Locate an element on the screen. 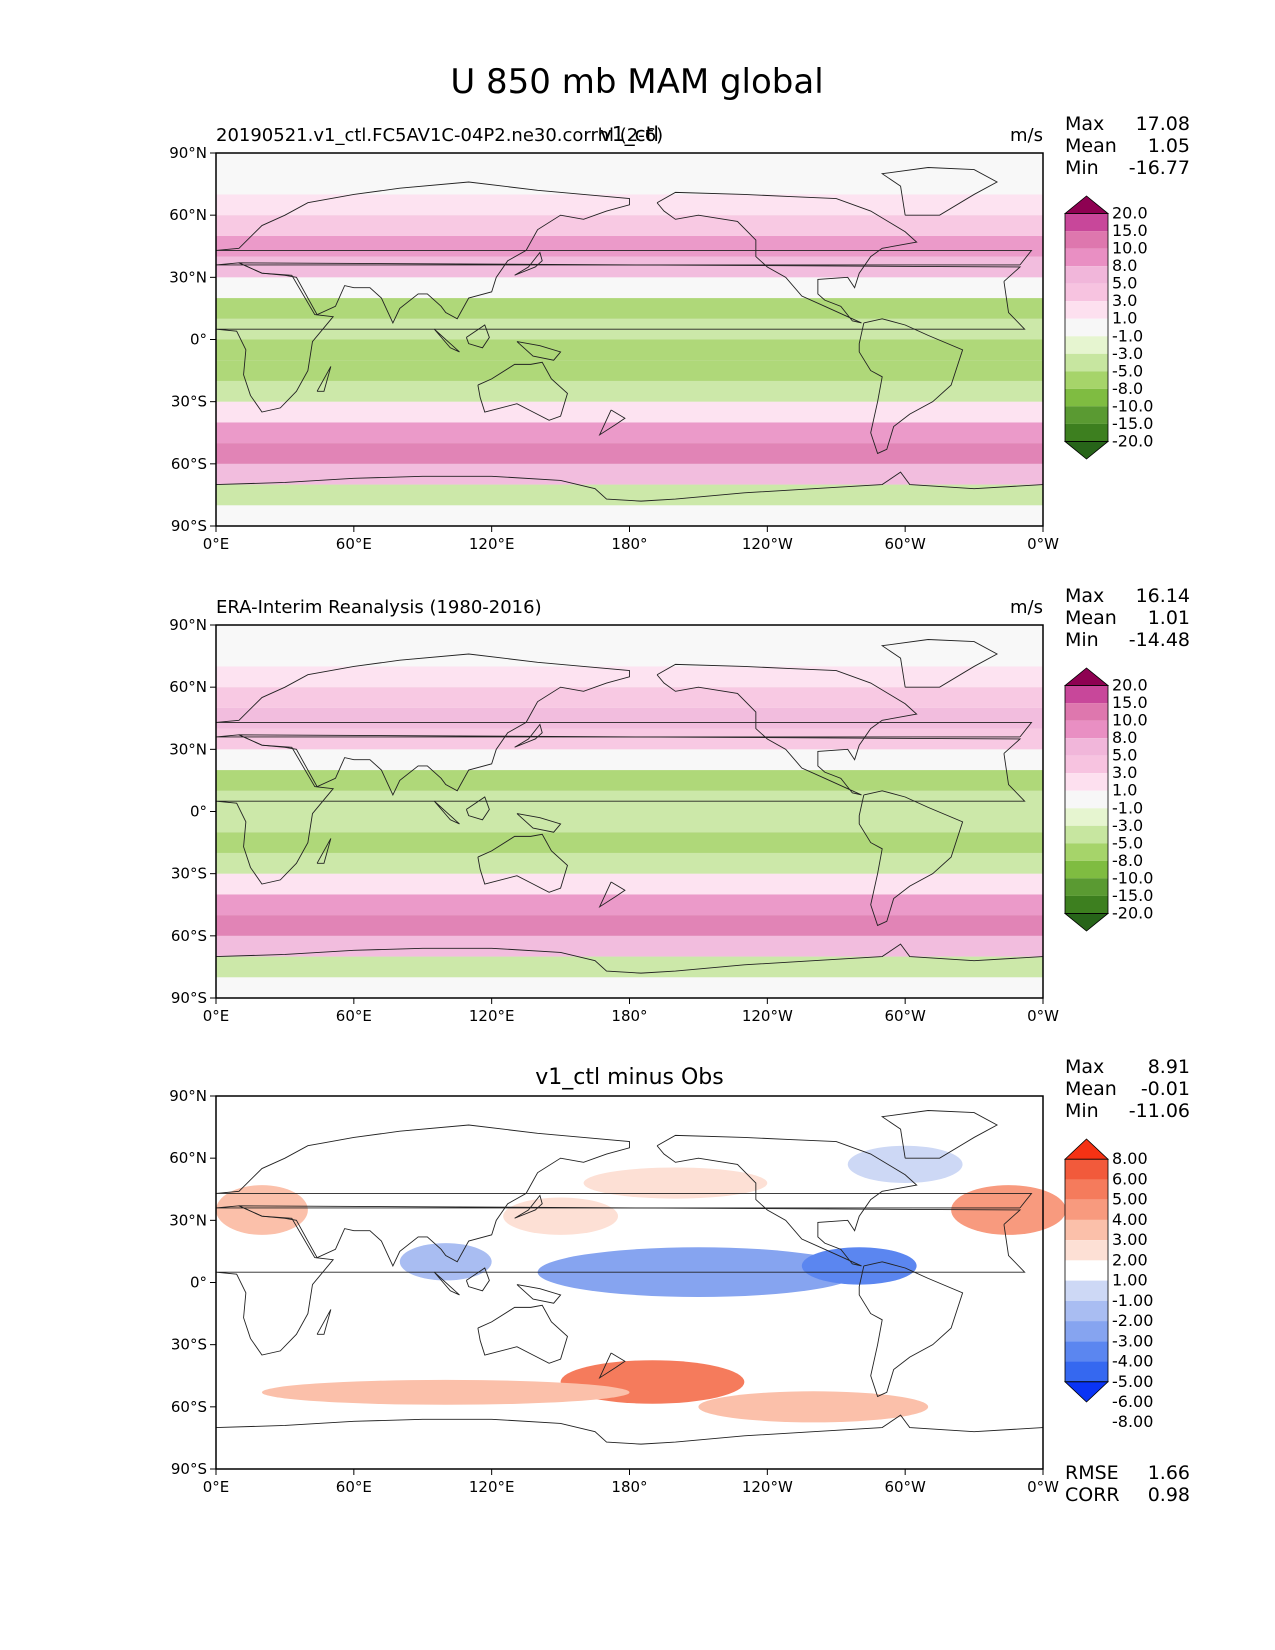 The width and height of the screenshot is (1275, 1650). colorbar-tick-label: 1.0 is located at coordinates (1124, 790).